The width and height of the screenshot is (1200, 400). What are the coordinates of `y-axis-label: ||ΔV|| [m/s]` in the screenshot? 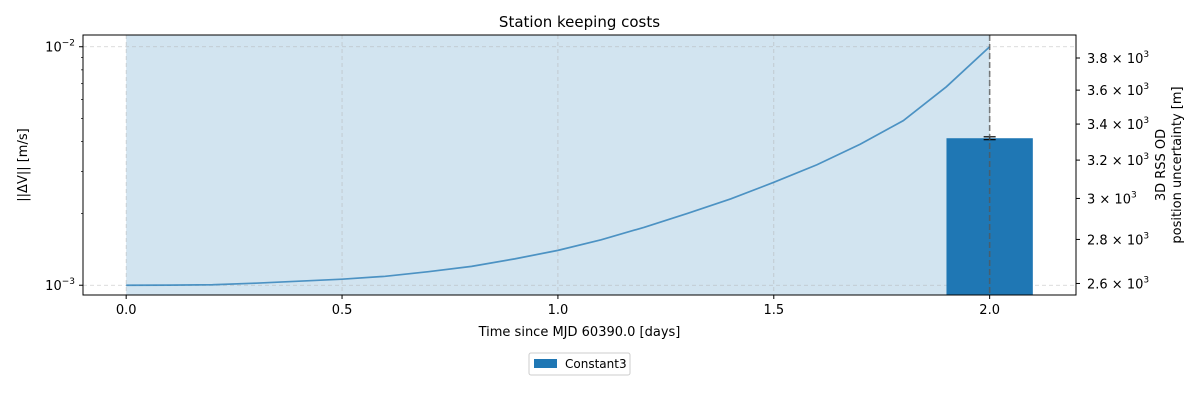 It's located at (23, 164).